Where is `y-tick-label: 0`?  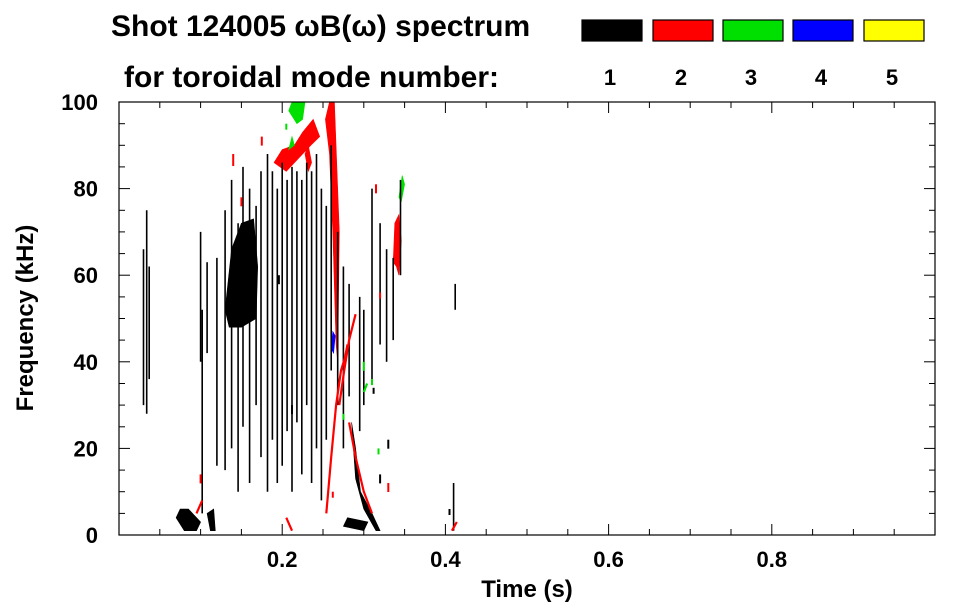 y-tick-label: 0 is located at coordinates (92, 535).